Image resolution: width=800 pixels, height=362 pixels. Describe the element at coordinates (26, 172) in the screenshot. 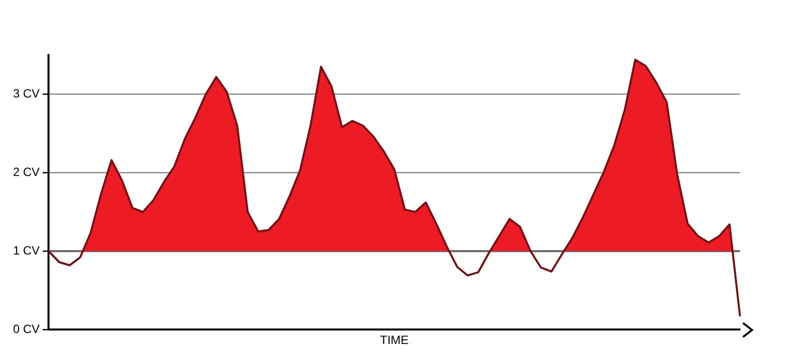

I see `y-tick-label: 2 CV` at that location.